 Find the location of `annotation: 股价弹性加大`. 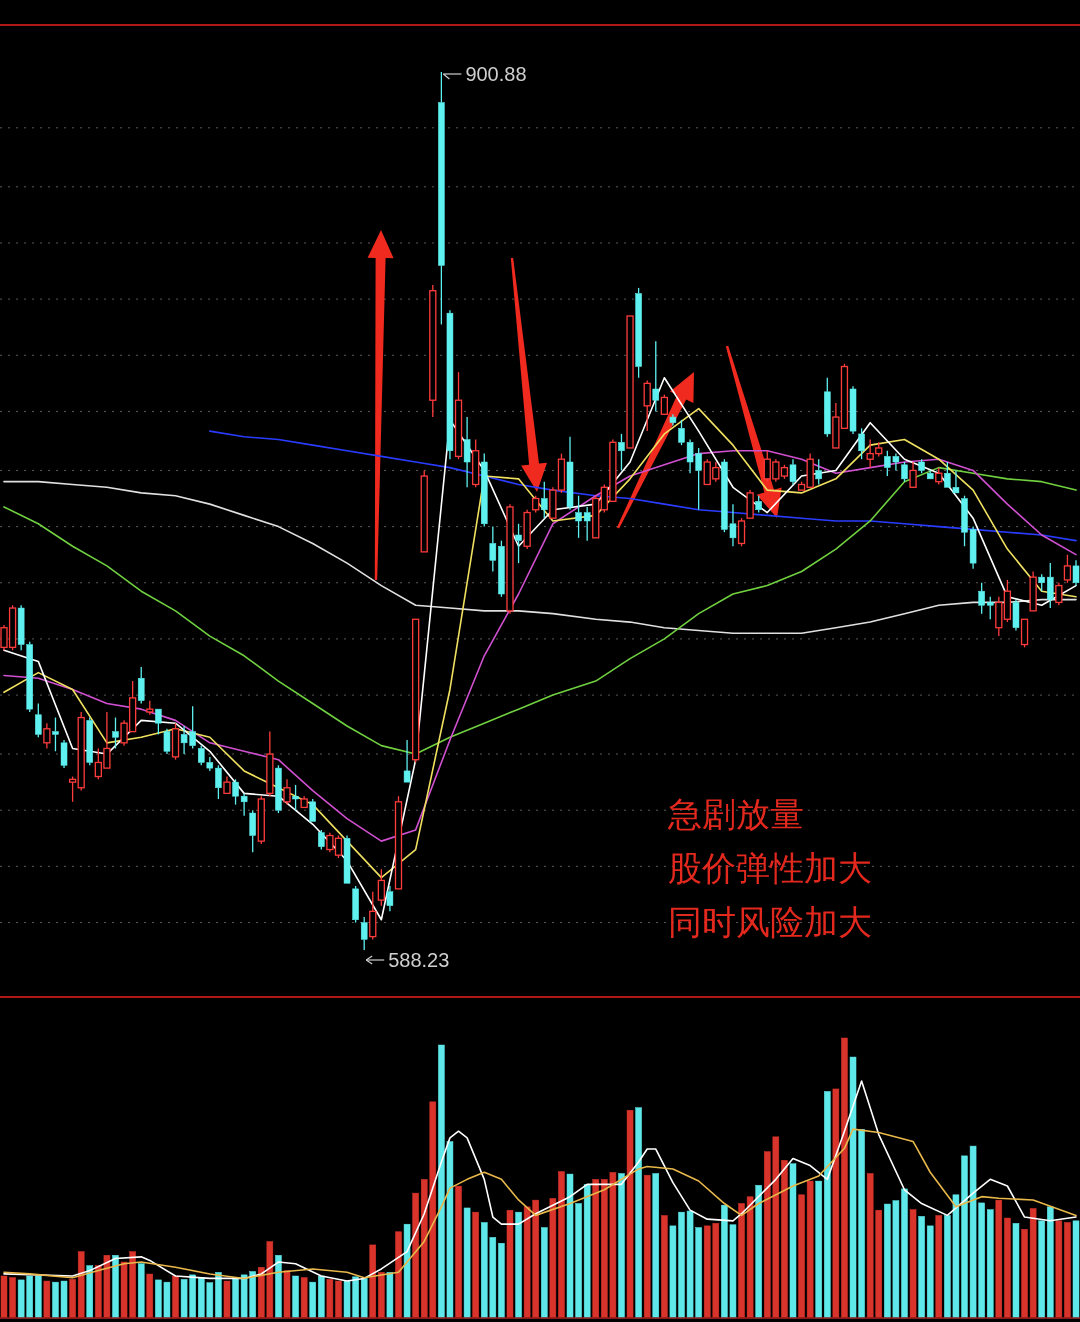

annotation: 股价弹性加大 is located at coordinates (770, 868).